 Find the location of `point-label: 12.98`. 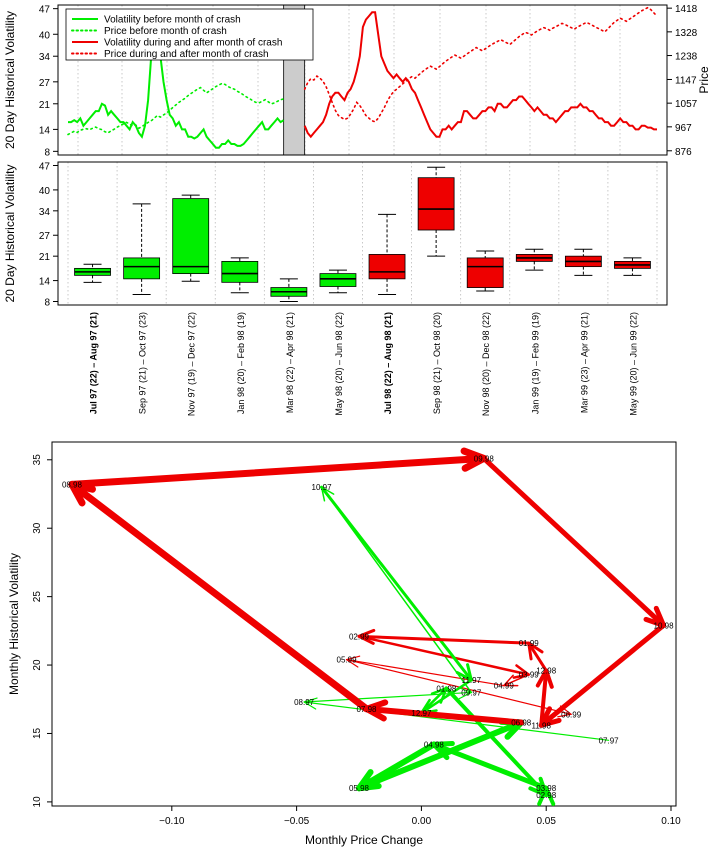

point-label: 12.98 is located at coordinates (546, 671).